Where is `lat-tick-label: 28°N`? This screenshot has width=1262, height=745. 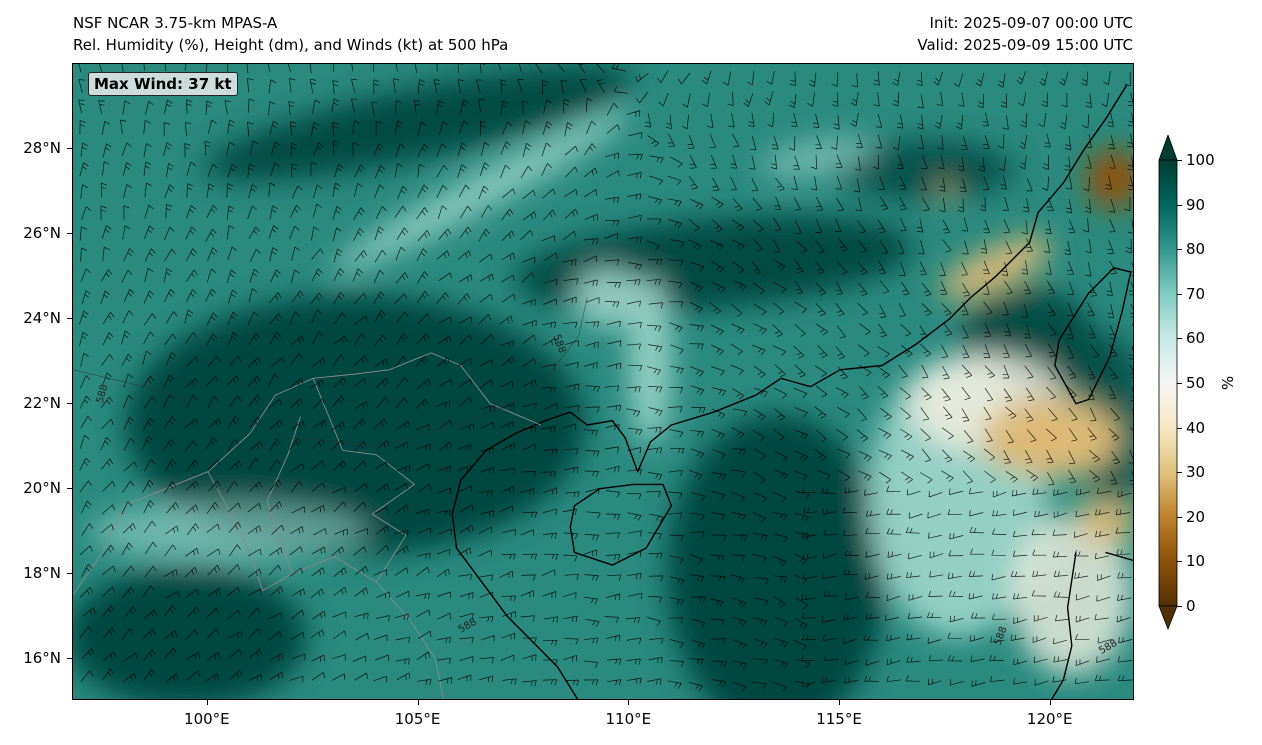
lat-tick-label: 28°N is located at coordinates (42, 147).